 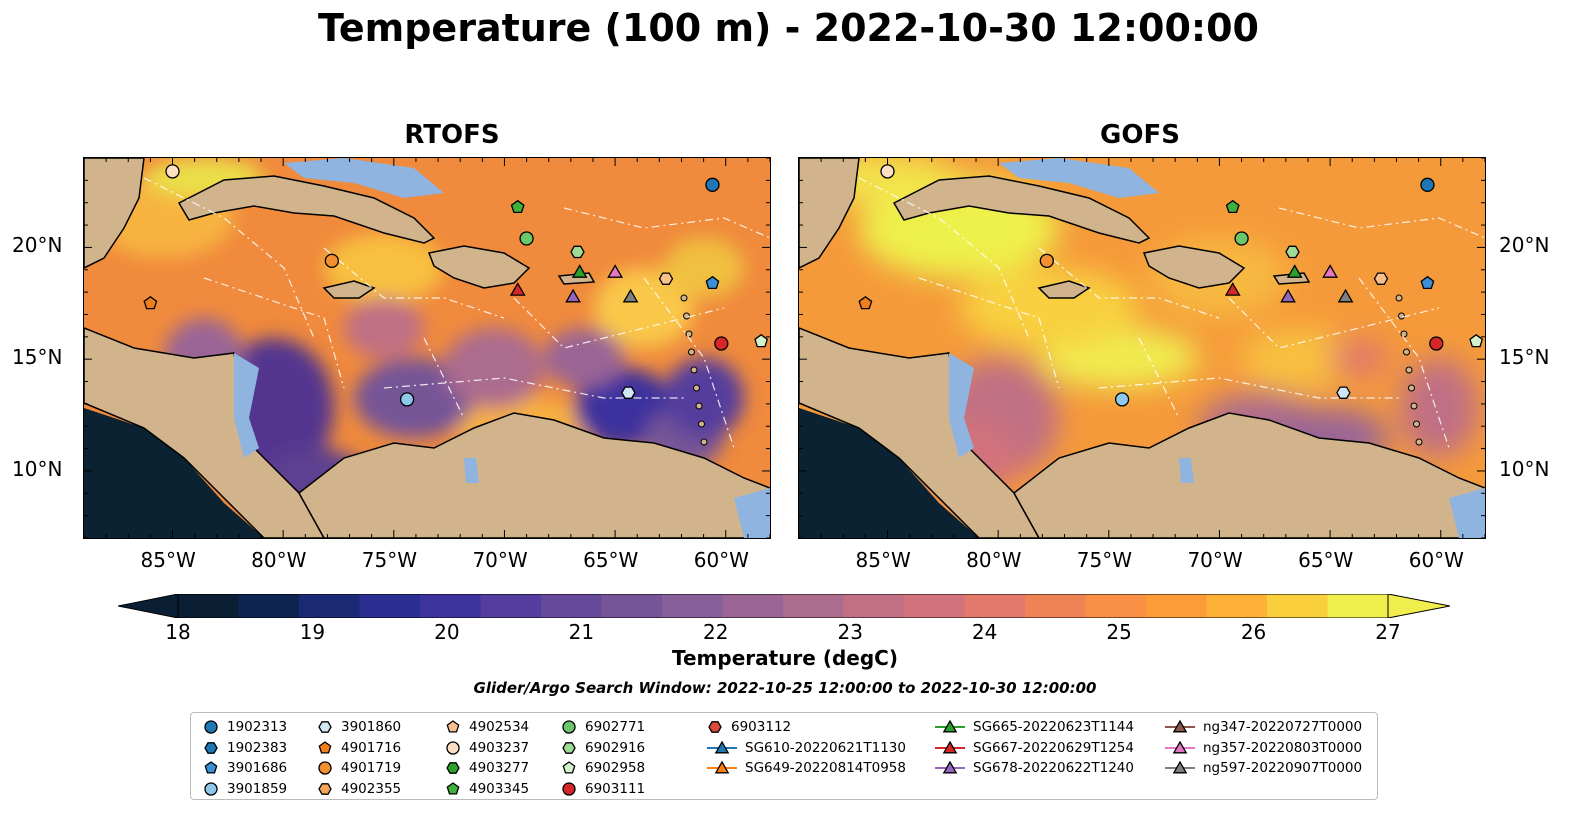 What do you see at coordinates (1524, 468) in the screenshot?
I see `lat-tick-label: 10°N` at bounding box center [1524, 468].